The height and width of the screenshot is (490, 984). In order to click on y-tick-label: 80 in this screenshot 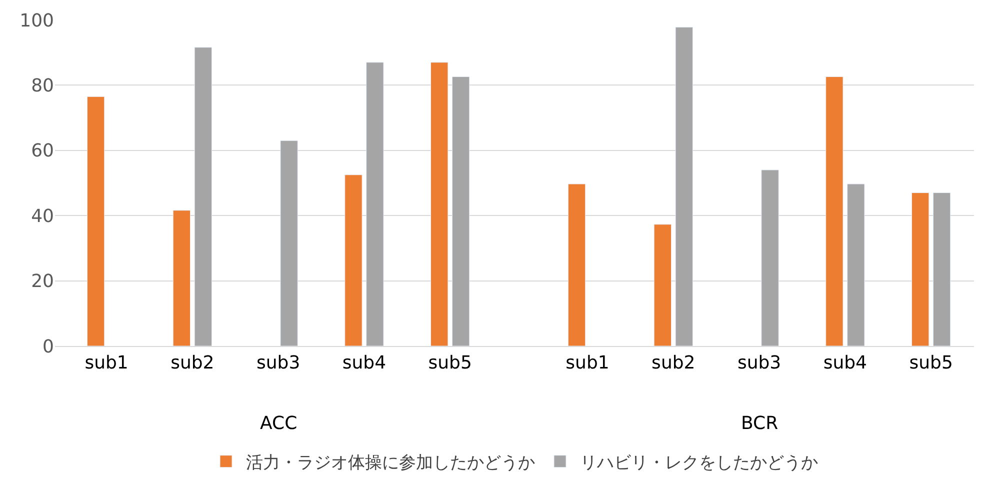, I will do `click(42, 86)`.